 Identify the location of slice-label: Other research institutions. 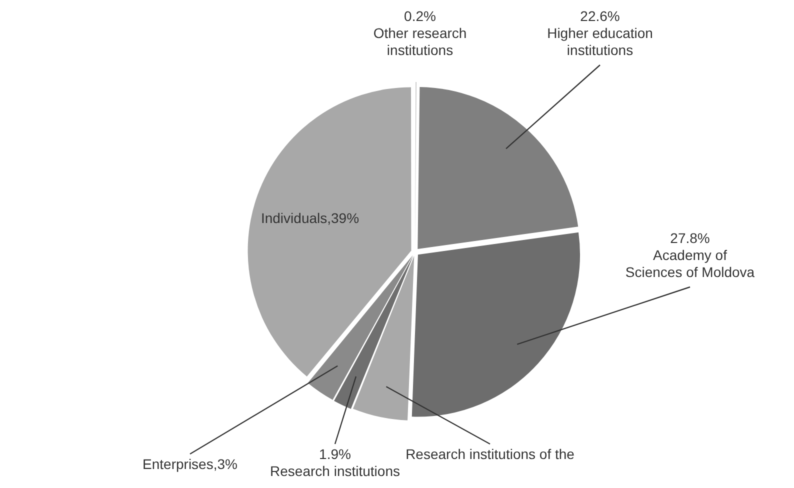
(420, 41).